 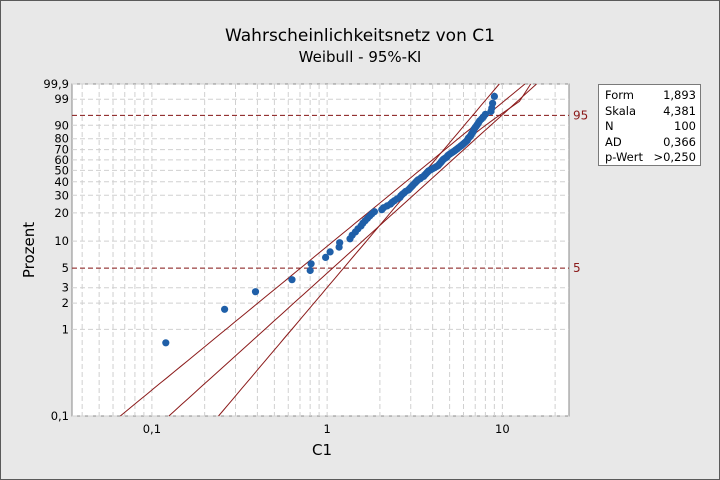 I want to click on y-tick-label: 3, so click(x=65, y=288).